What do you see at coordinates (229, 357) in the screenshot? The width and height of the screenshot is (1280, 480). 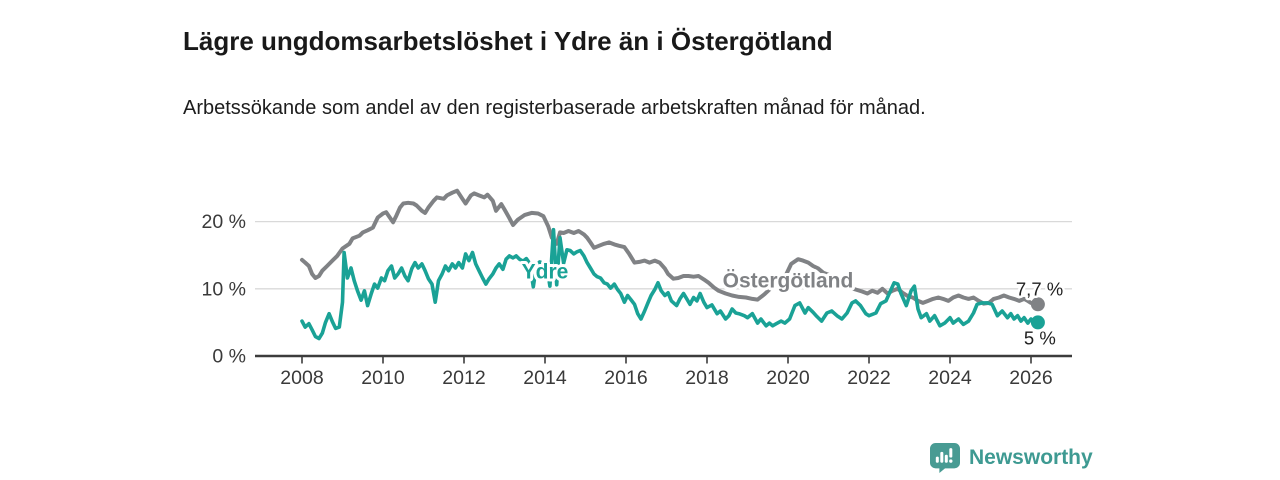 I see `y-tick-label: 0 %` at bounding box center [229, 357].